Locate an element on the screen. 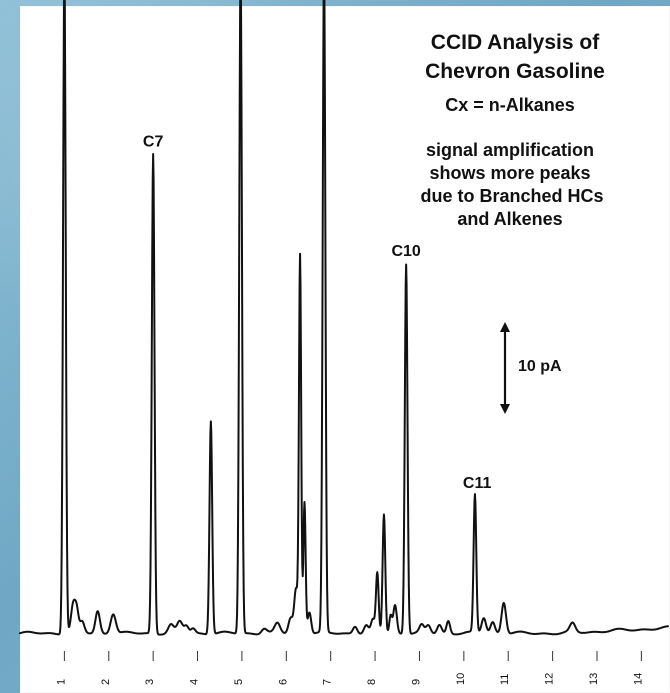 Image resolution: width=670 pixels, height=693 pixels. peak-label: C10 is located at coordinates (405, 251).